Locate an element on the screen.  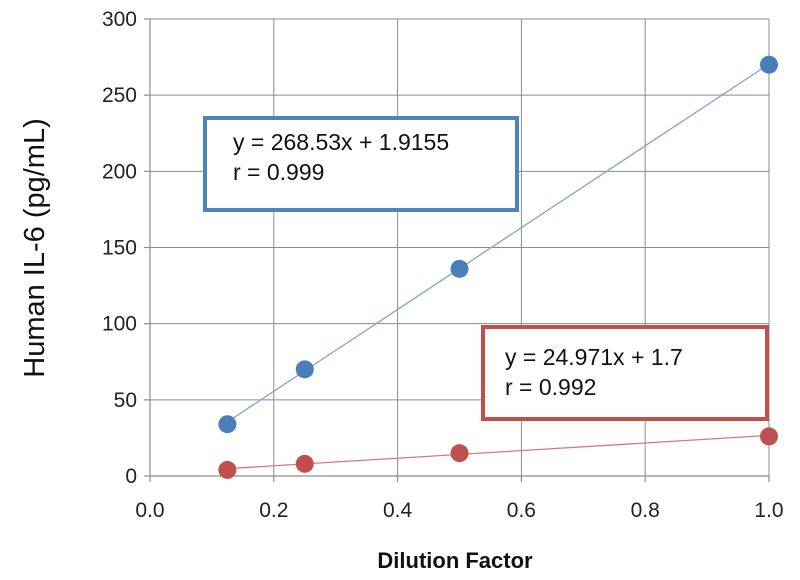
y-tick-label: 250 is located at coordinates (119, 95).